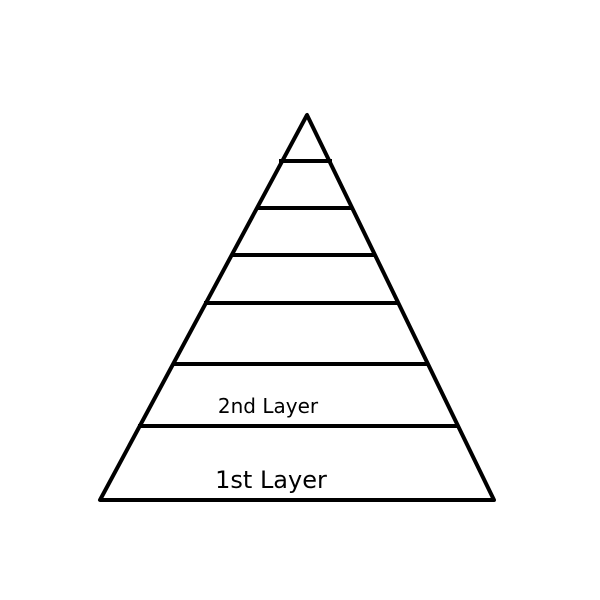 This screenshot has width=600, height=600. Describe the element at coordinates (268, 406) in the screenshot. I see `layer-2-label: 2nd Layer` at that location.